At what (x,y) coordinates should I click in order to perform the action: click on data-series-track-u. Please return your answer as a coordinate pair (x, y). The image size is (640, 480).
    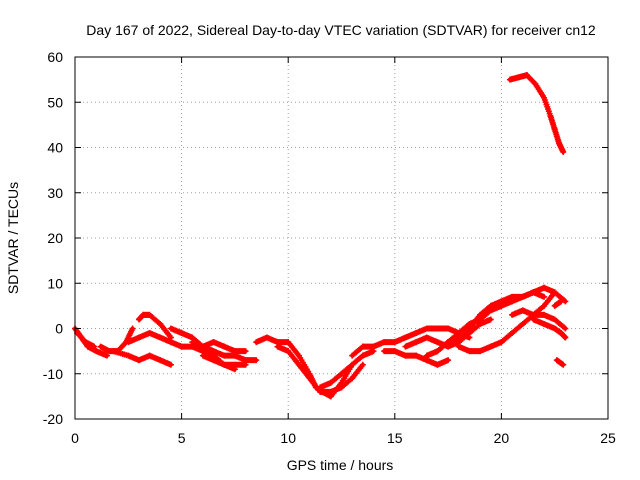
    Looking at the image, I should click on (549, 328).